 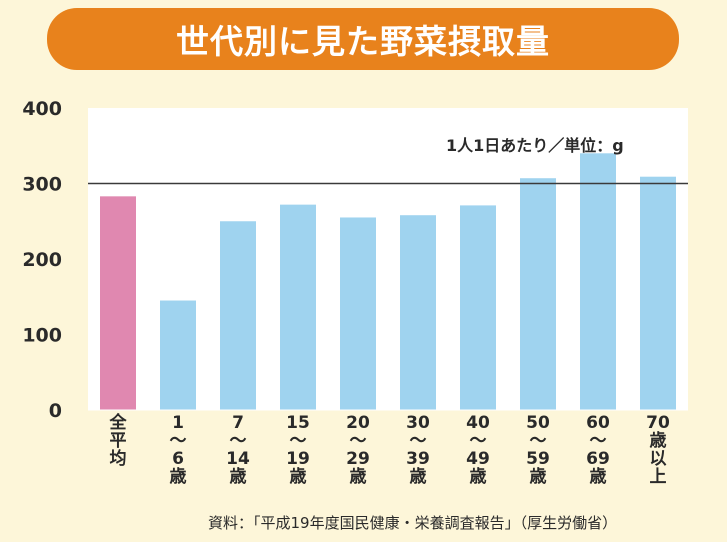 What do you see at coordinates (178, 476) in the screenshot?
I see `x-label-1-line-3: 歳` at bounding box center [178, 476].